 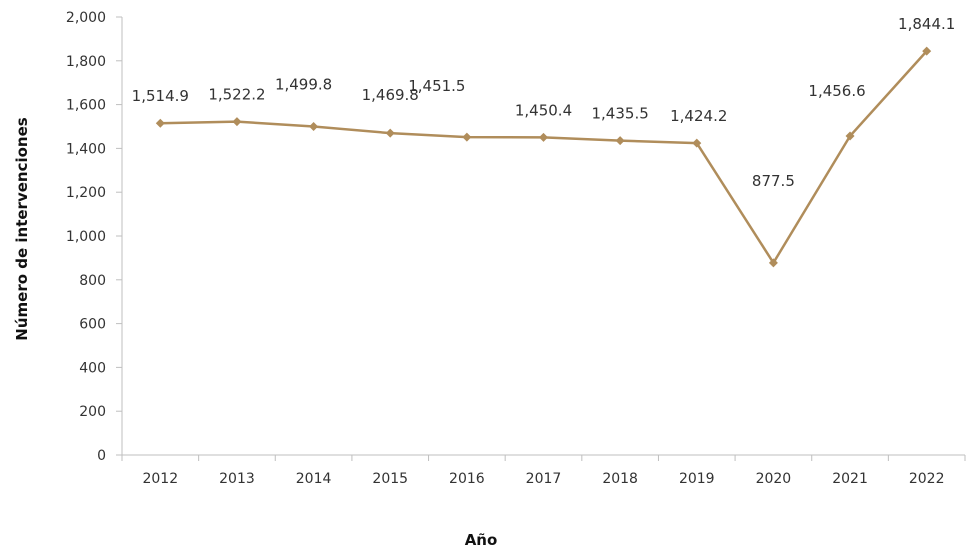 I want to click on data-label: 1,450.4, so click(x=543, y=110).